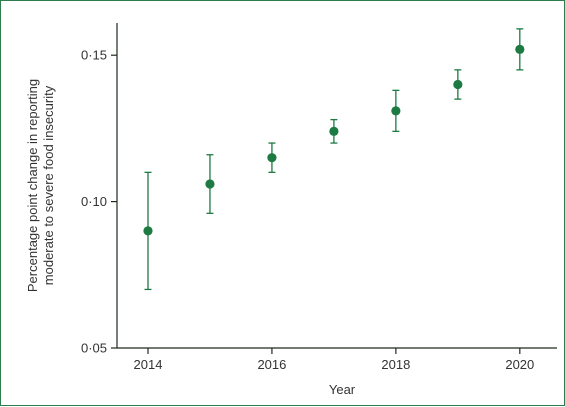 The image size is (565, 407). I want to click on y-ticks: 0·05 0·10 0·15, so click(99, 202).